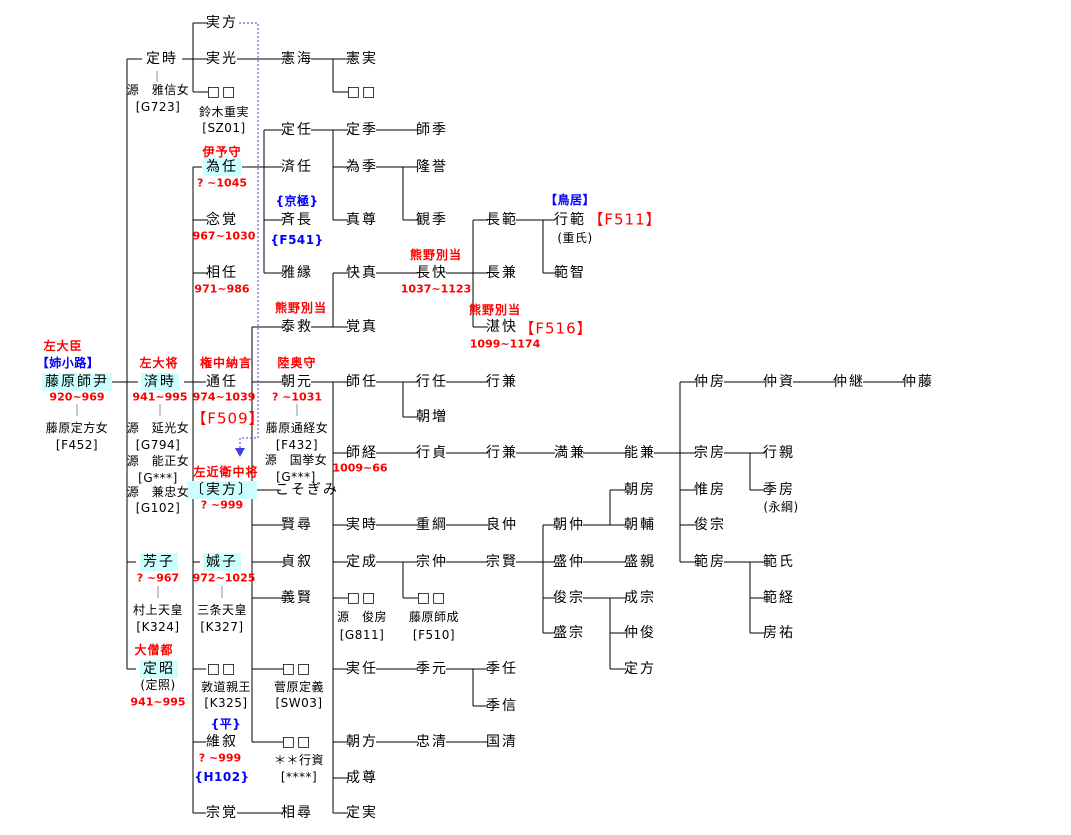 This screenshot has width=1071, height=835. What do you see at coordinates (63, 346) in the screenshot?
I see `office-title-label: 左大臣` at bounding box center [63, 346].